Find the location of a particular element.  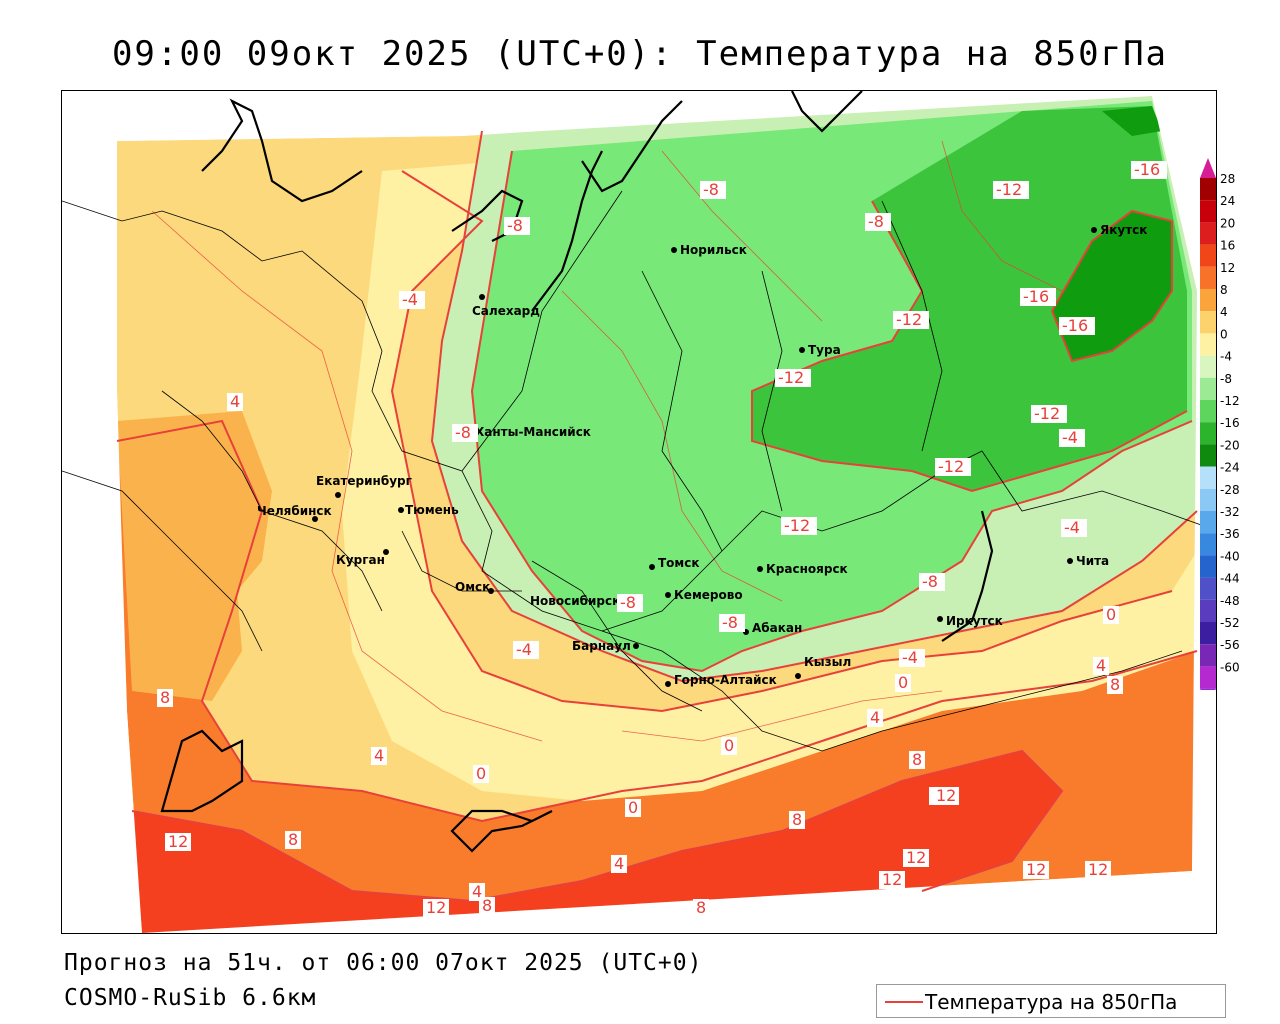

field-m16-north is located at coordinates (1132, 121).